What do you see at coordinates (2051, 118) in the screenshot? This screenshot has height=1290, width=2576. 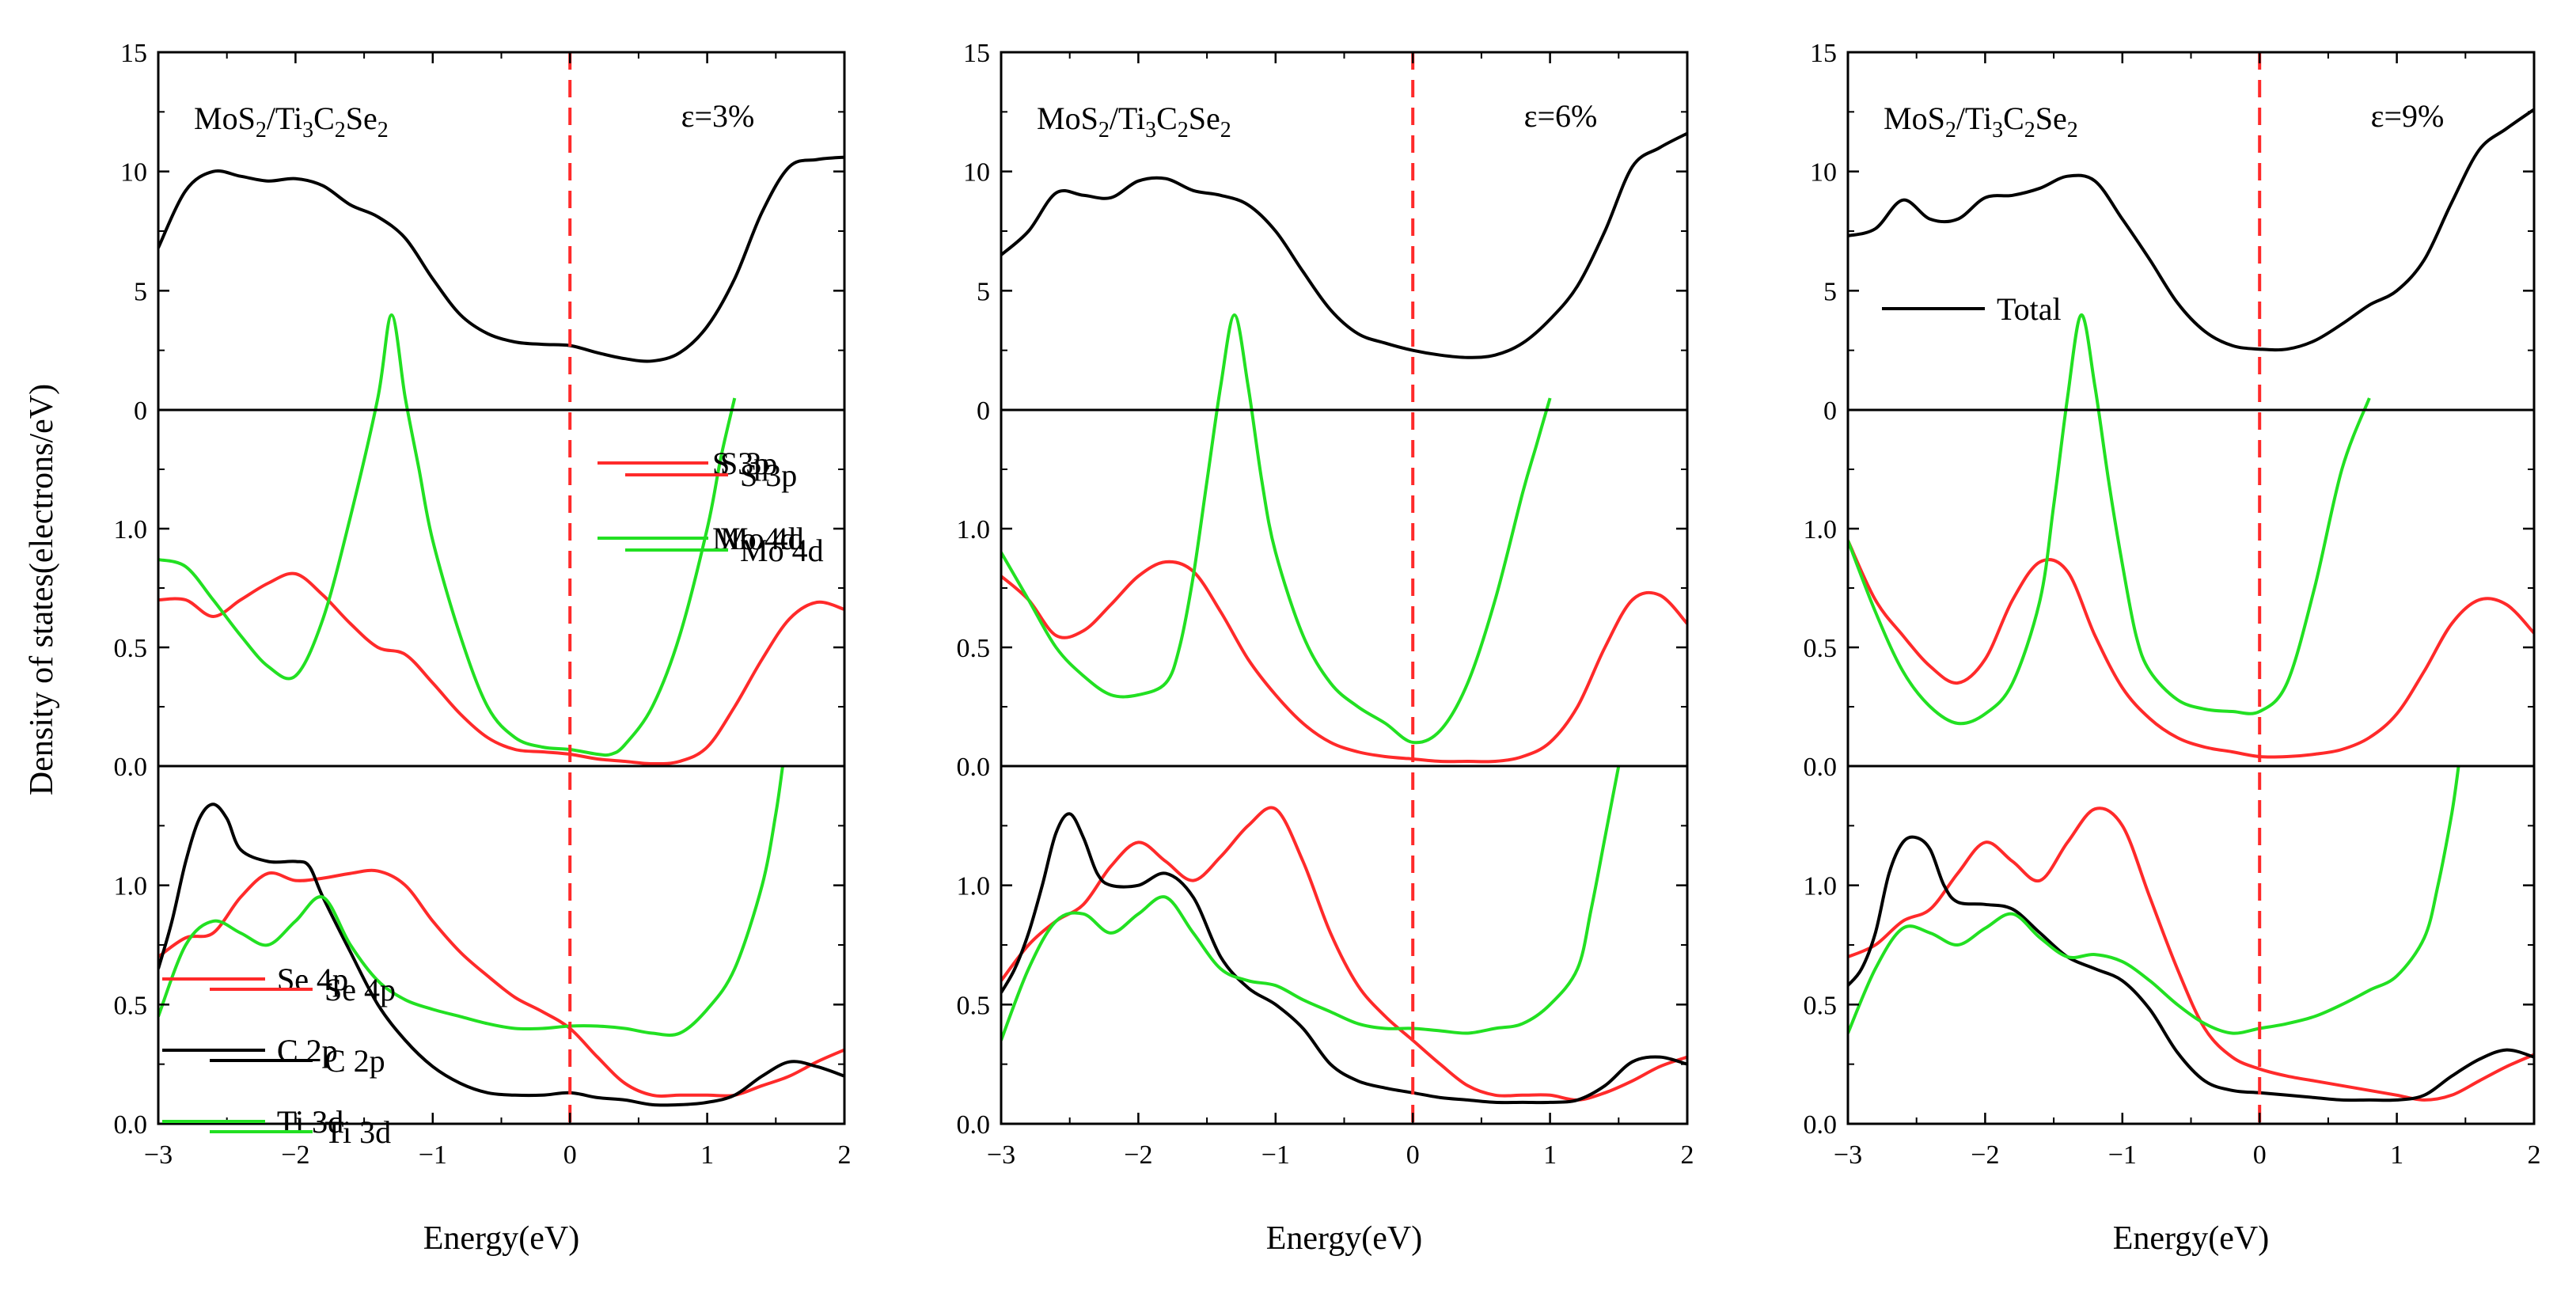 I see `title-text: Se` at bounding box center [2051, 118].